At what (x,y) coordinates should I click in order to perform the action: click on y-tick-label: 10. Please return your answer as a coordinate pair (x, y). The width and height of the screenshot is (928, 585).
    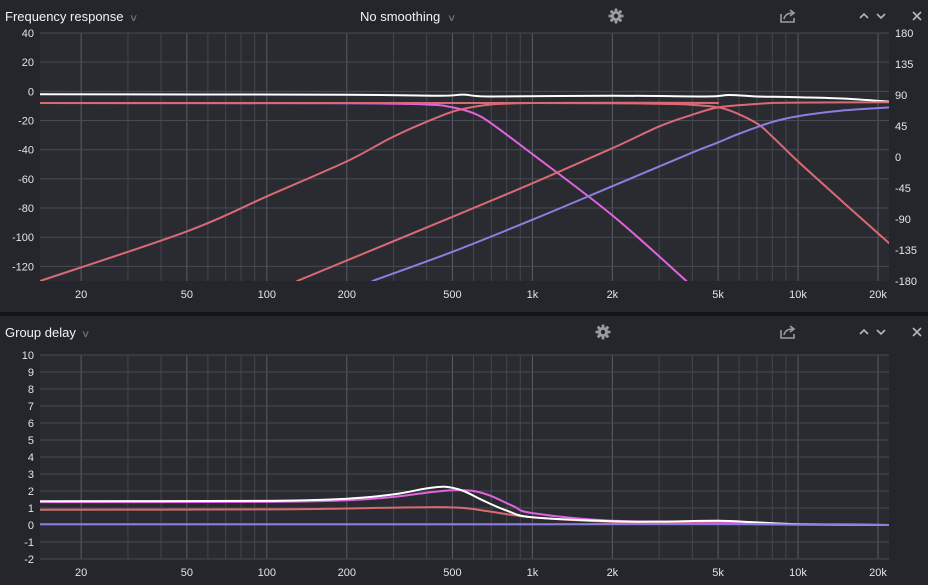
    Looking at the image, I should click on (28, 356).